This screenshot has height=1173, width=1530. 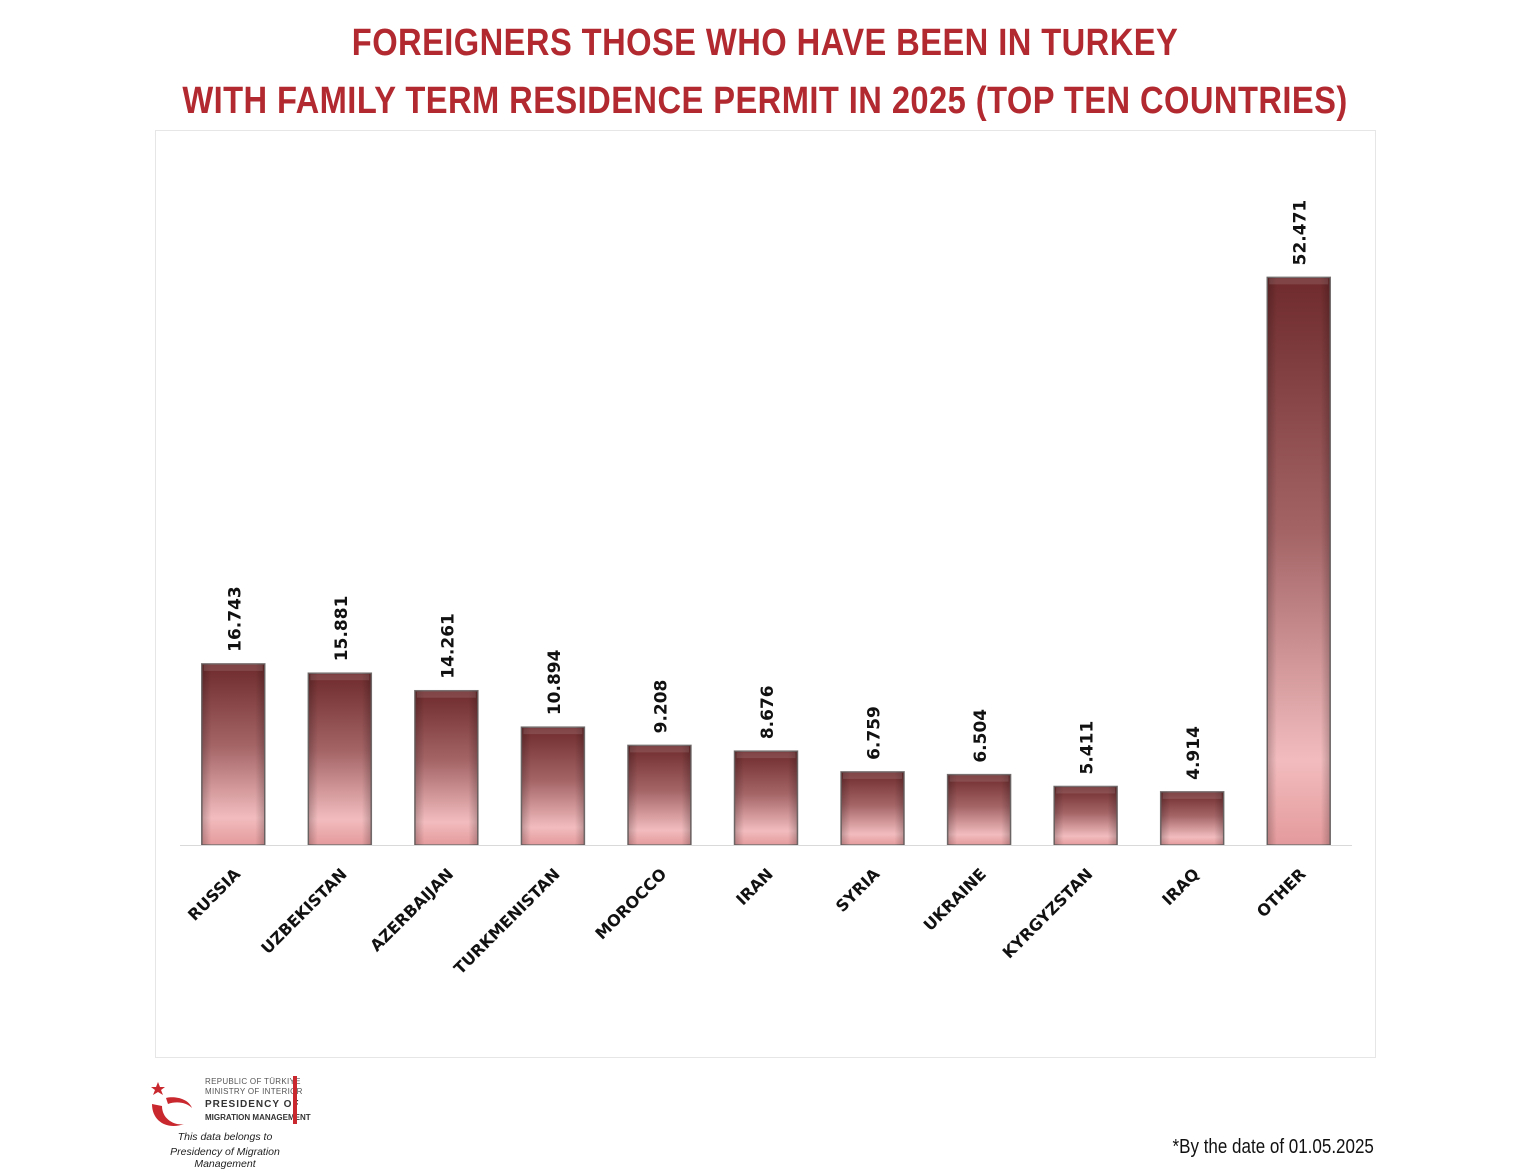 I want to click on data-source-line-2: Presidency of Migration Management, so click(x=225, y=1158).